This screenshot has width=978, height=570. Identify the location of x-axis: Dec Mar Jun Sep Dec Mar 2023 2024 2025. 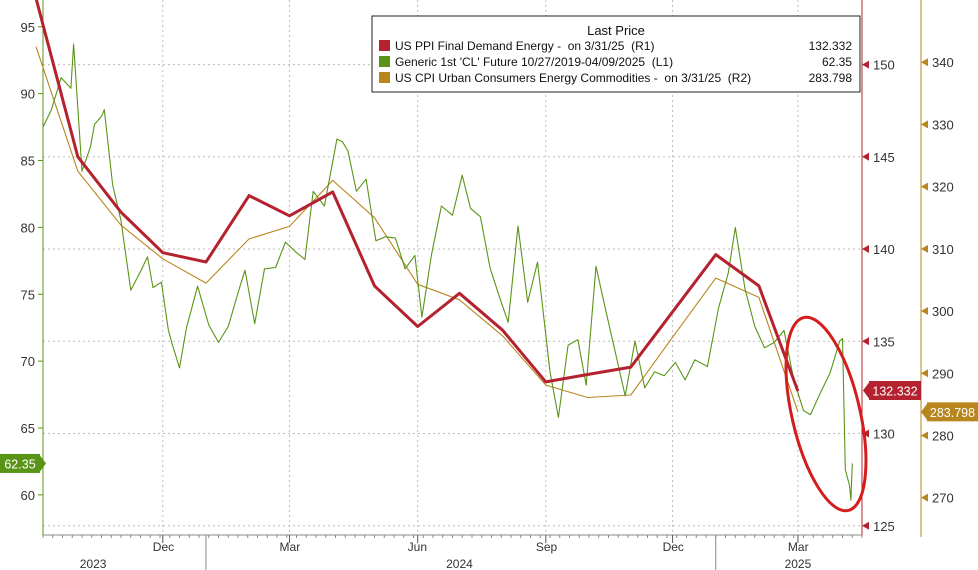
(452, 552).